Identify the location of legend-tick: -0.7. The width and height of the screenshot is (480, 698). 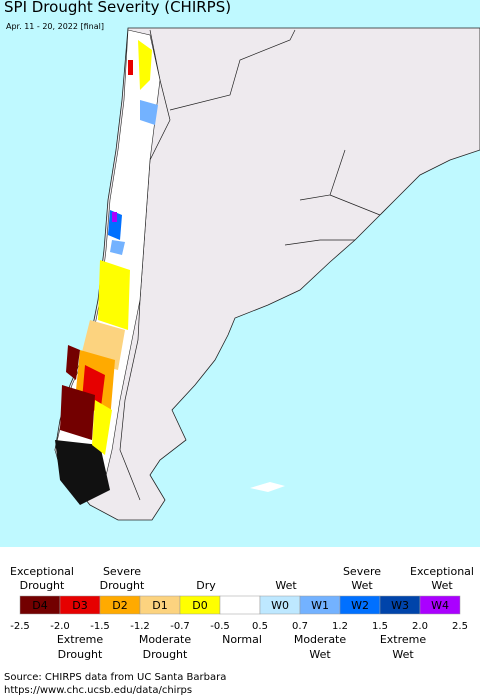
(180, 626).